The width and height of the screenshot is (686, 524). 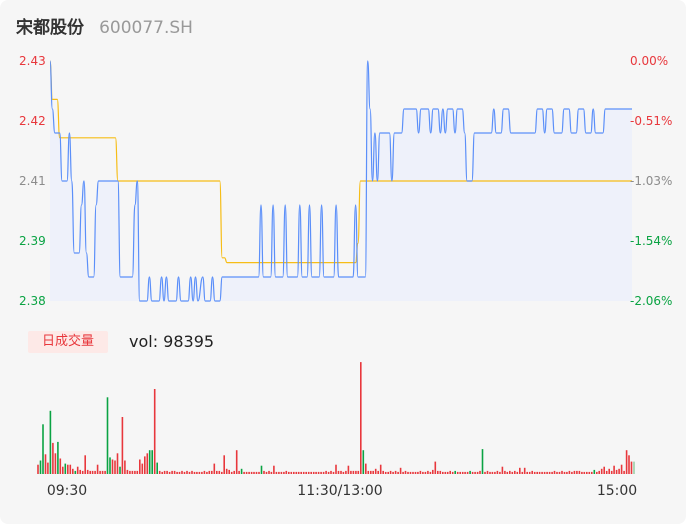 I want to click on percent-tick-label: -1.54%, so click(x=651, y=241).